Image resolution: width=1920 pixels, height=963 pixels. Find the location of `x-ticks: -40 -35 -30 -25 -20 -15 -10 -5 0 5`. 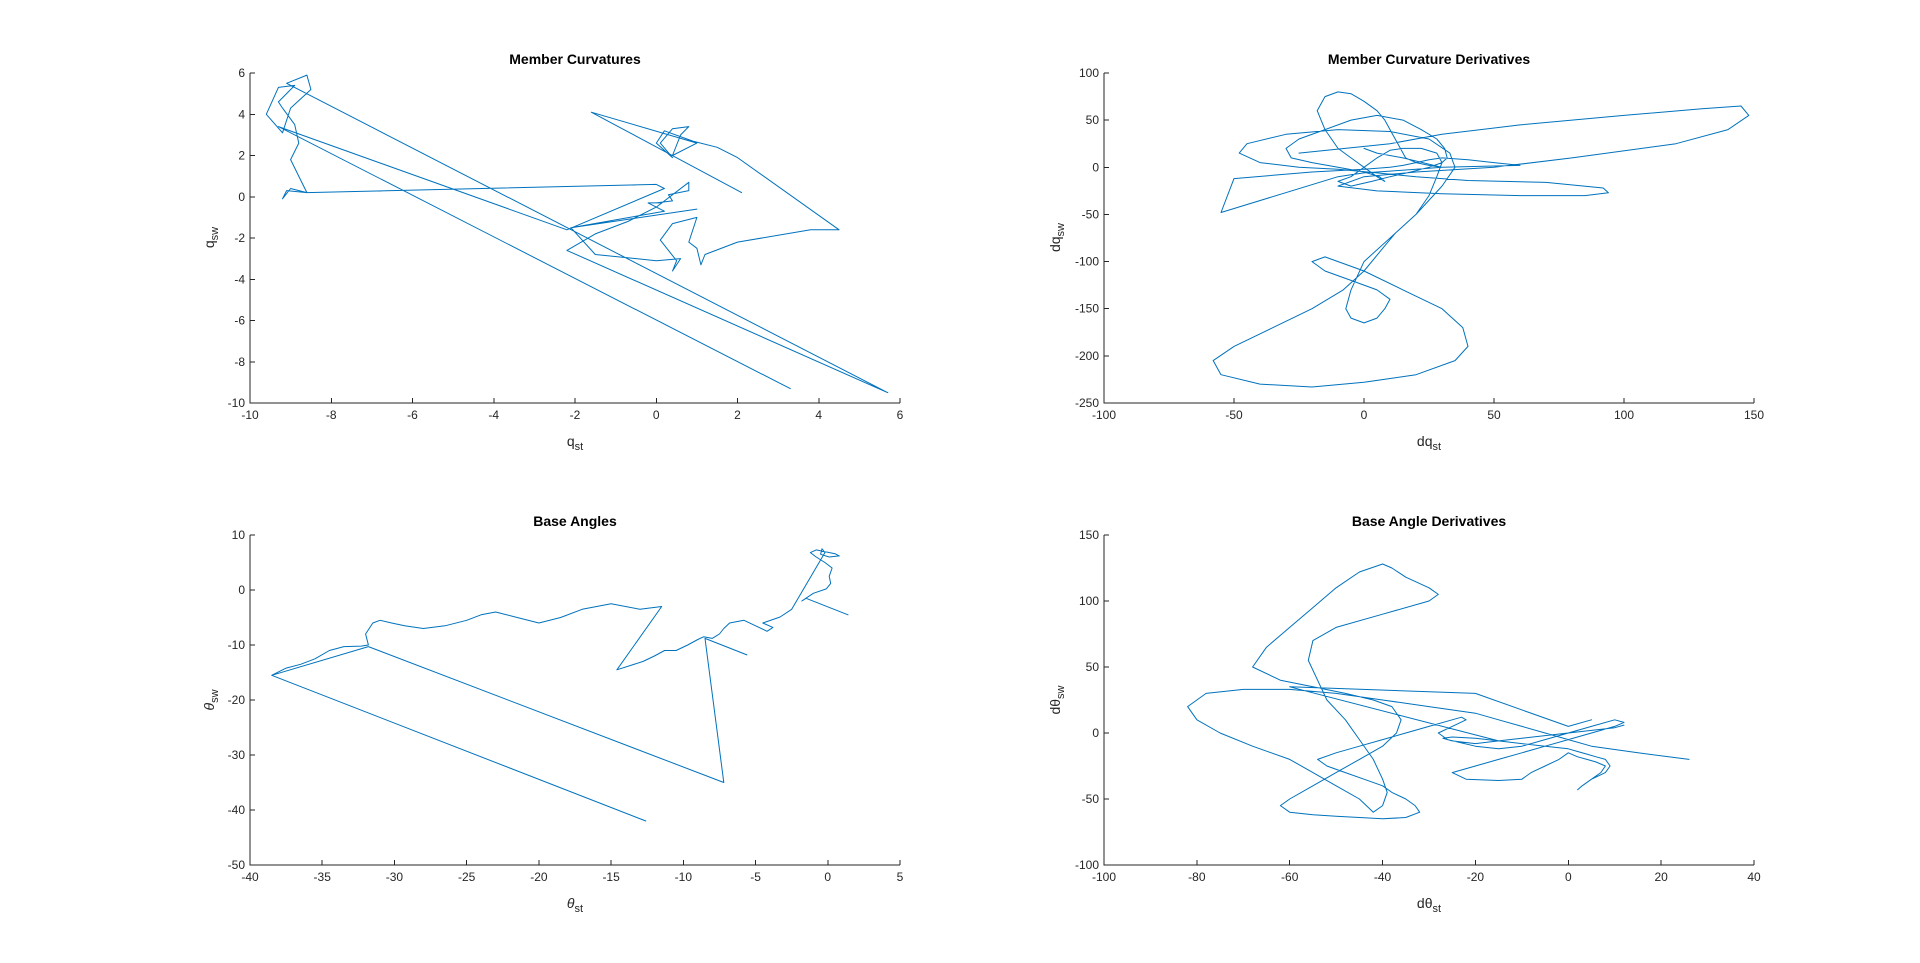

x-ticks: -40 -35 -30 -25 -20 -15 -10 -5 0 5 is located at coordinates (572, 872).